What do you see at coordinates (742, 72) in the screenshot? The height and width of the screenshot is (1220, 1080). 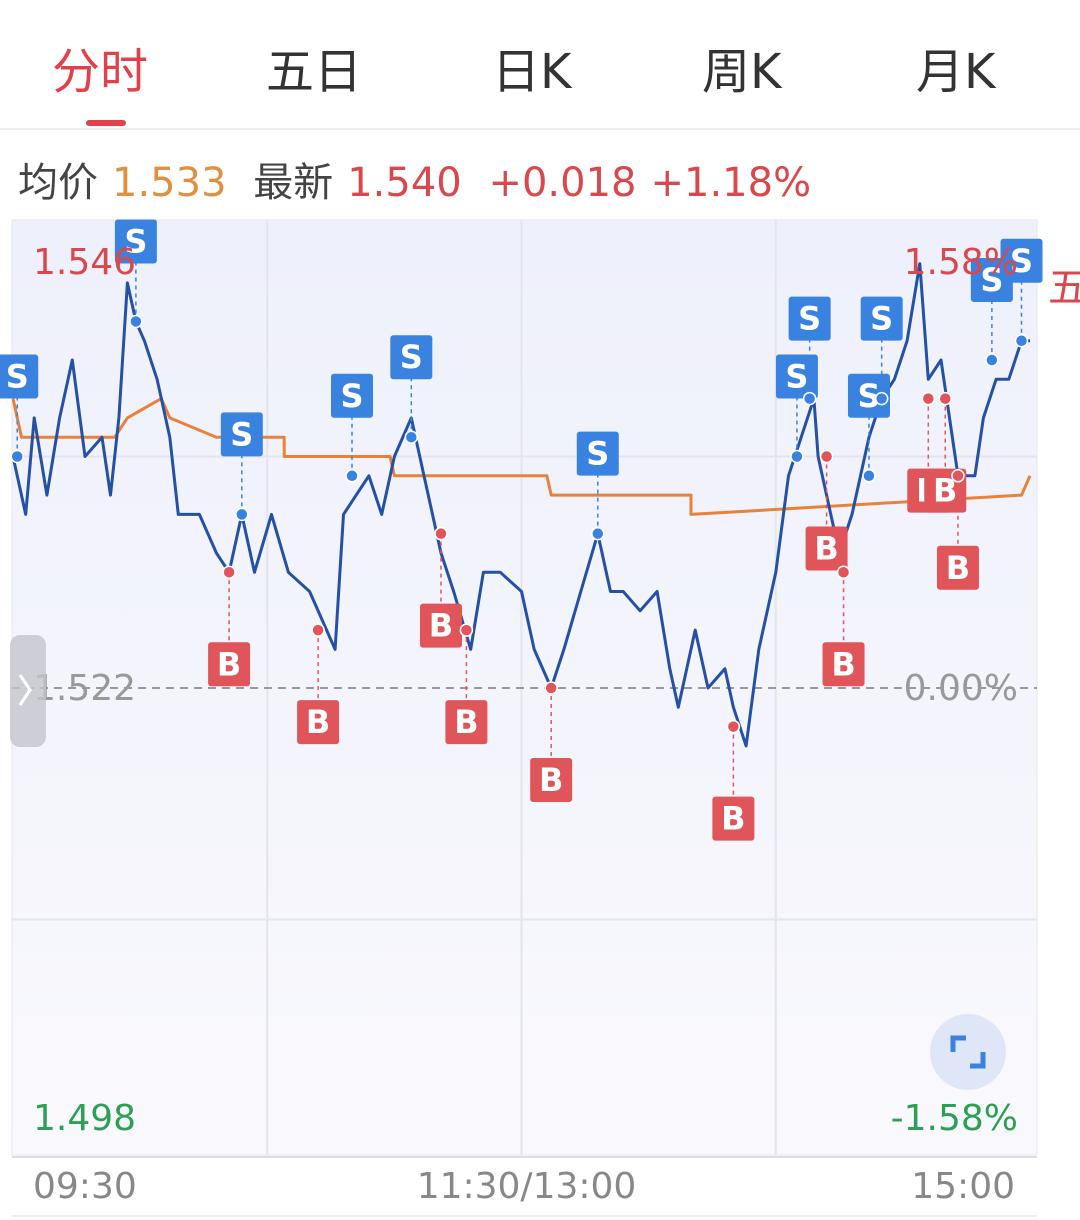 I see `tab: 周K` at bounding box center [742, 72].